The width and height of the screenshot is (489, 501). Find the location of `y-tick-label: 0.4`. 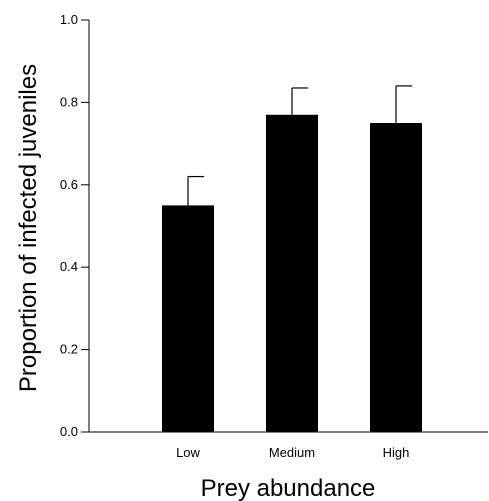

y-tick-label: 0.4 is located at coordinates (69, 266).